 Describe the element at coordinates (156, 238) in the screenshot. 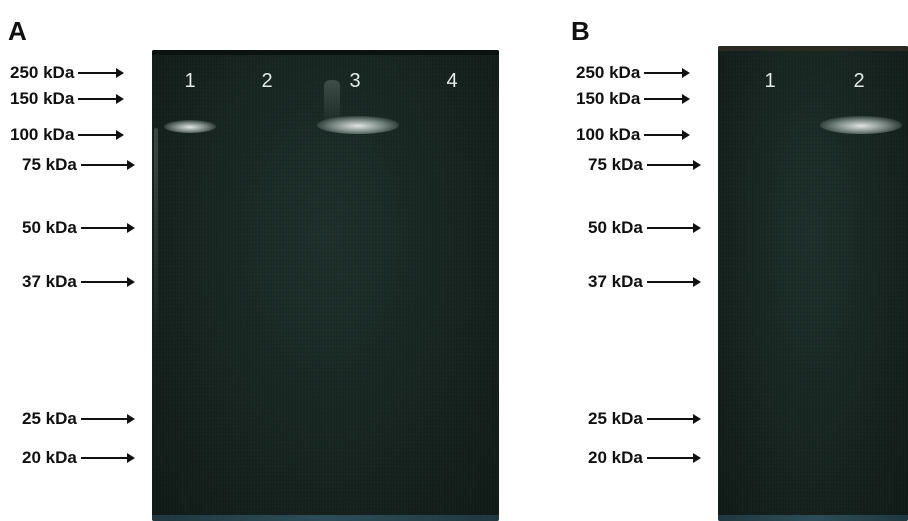

I see `gel-a-left-edge-streak` at that location.